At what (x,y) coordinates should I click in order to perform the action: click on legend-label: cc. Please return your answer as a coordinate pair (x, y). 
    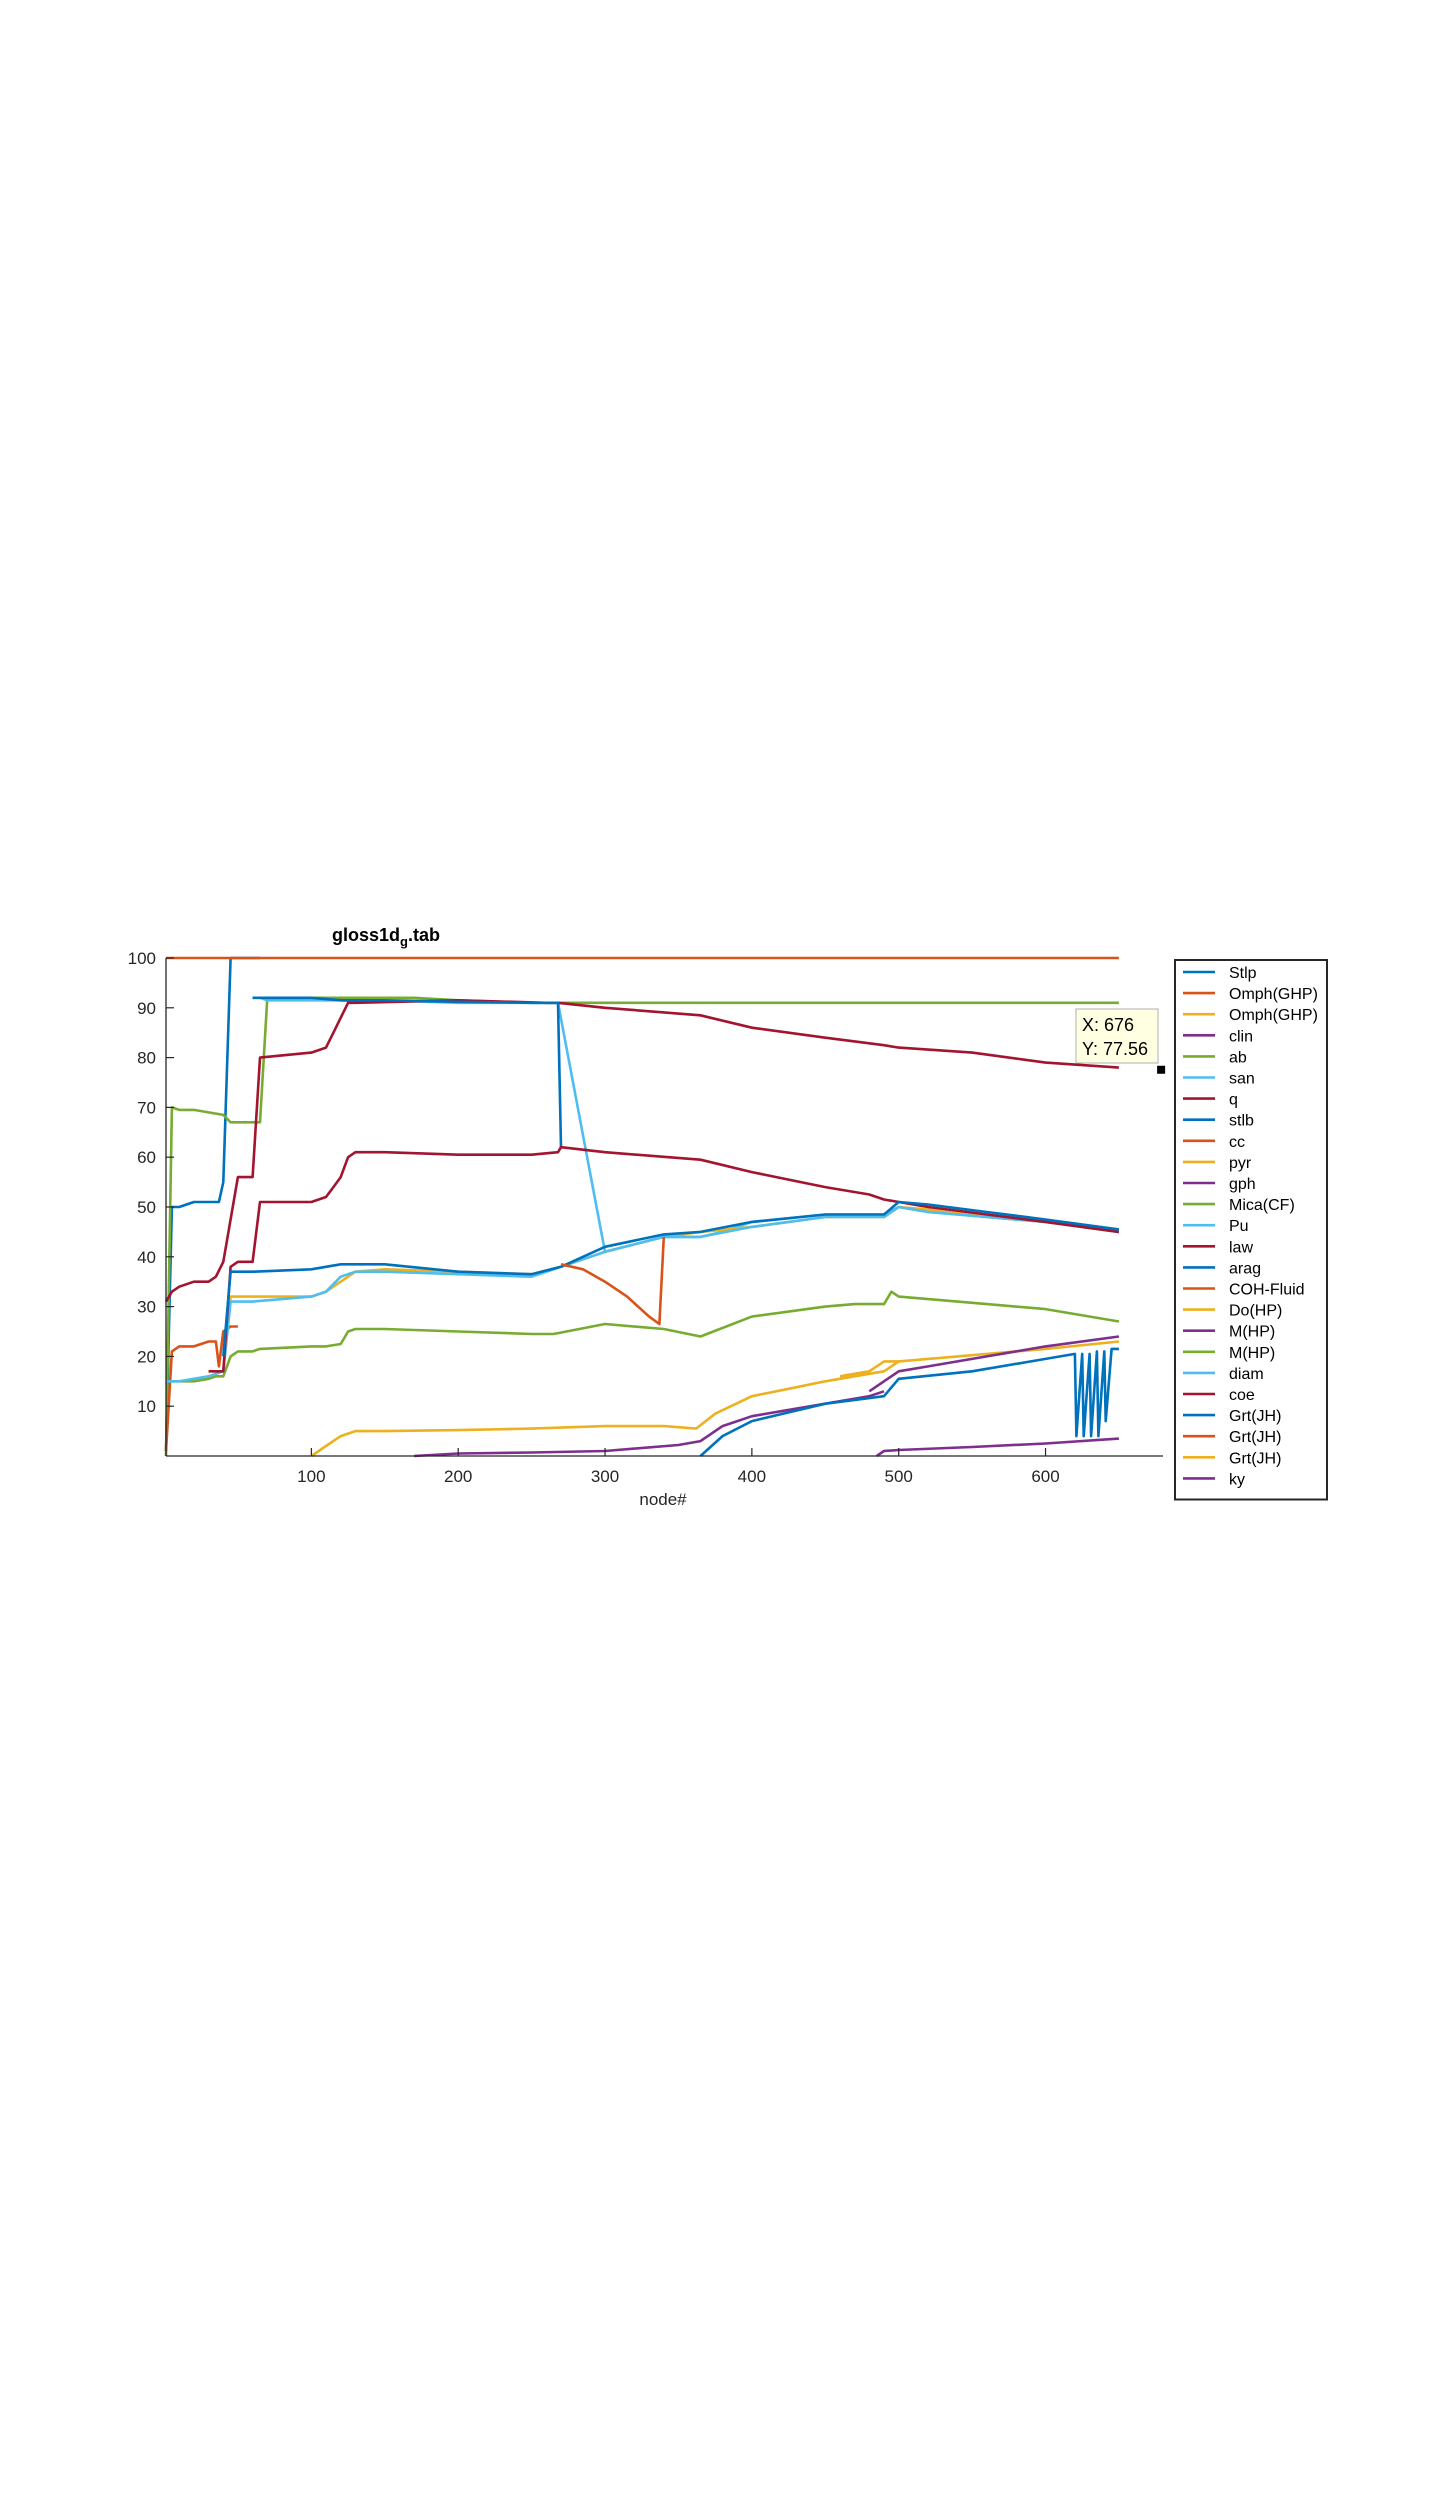
    Looking at the image, I should click on (1237, 1142).